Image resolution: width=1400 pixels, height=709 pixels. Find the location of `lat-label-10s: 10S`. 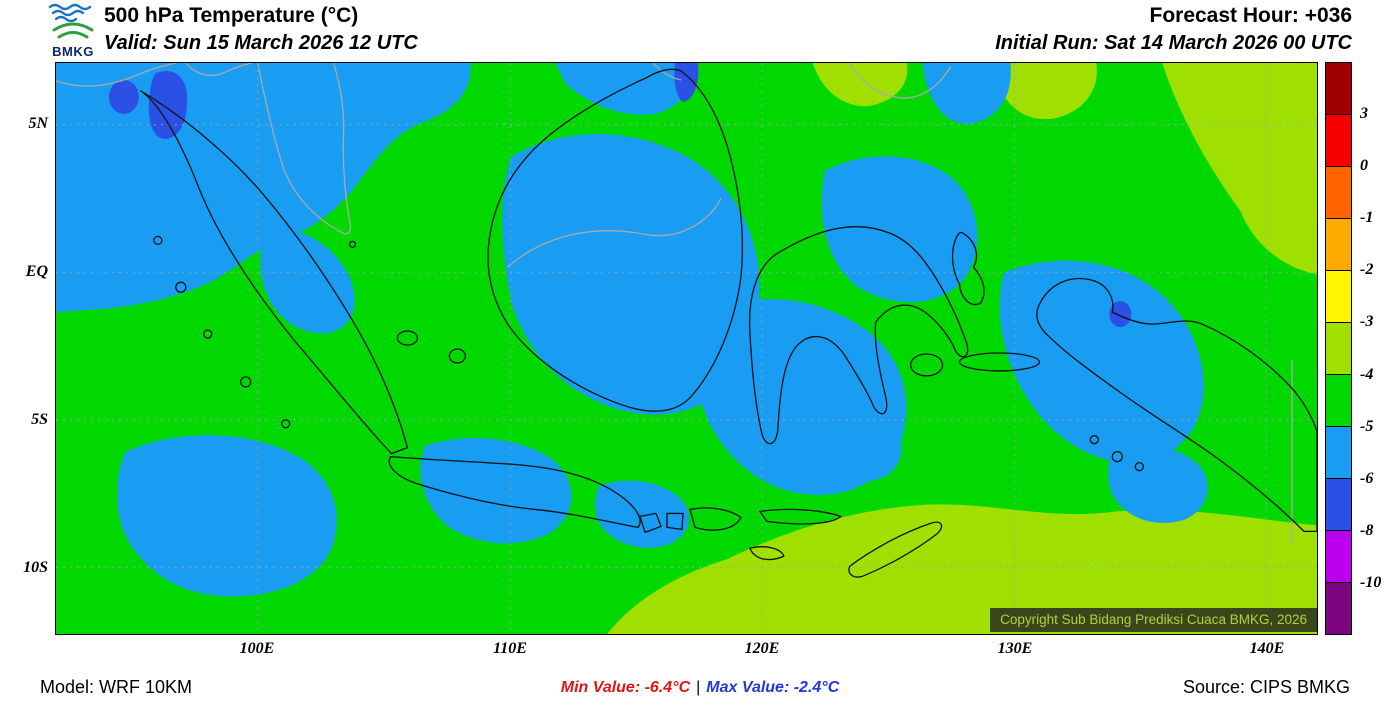

lat-label-10s: 10S is located at coordinates (35, 567).